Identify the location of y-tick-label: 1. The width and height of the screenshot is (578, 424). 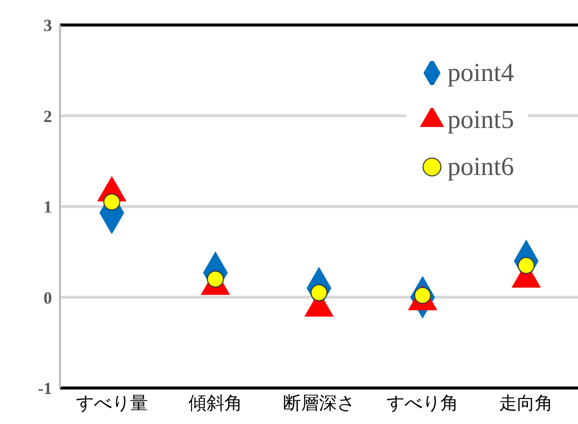
(48, 207).